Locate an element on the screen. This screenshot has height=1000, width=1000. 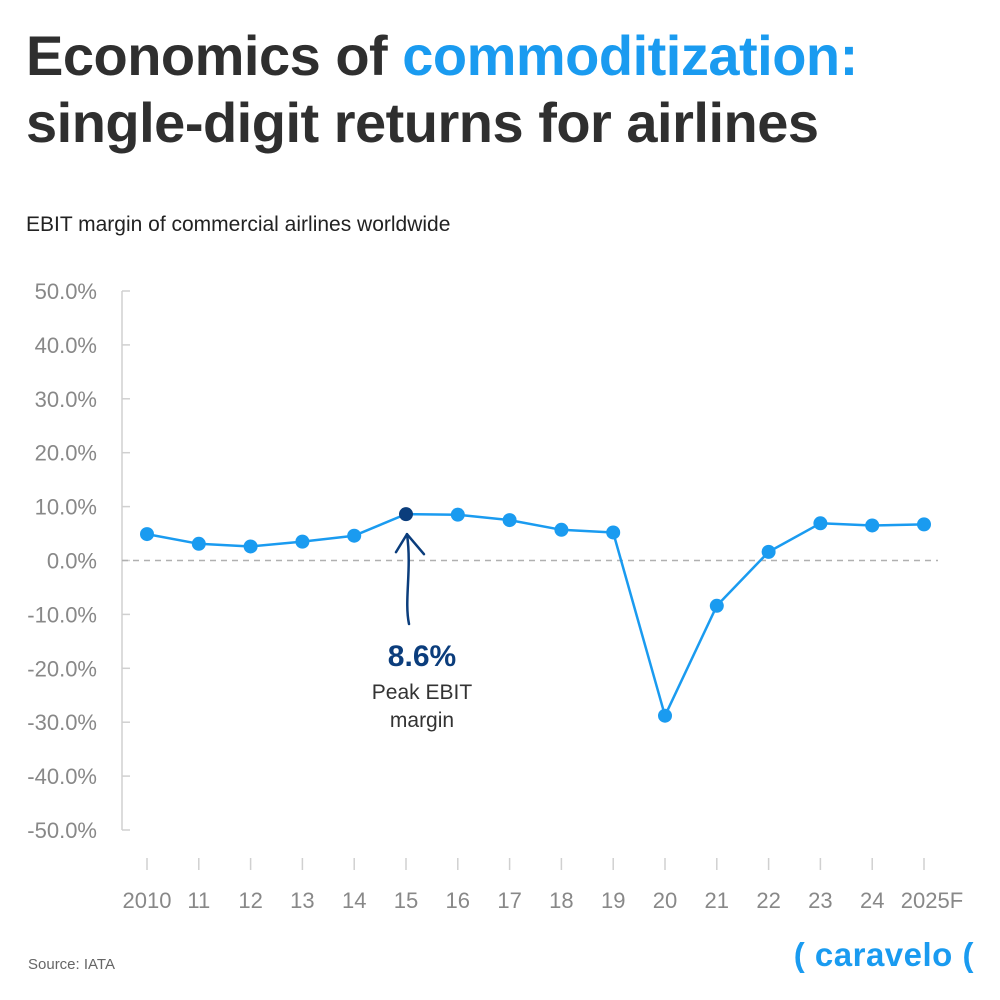
x-tick-label: 15 is located at coordinates (406, 900).